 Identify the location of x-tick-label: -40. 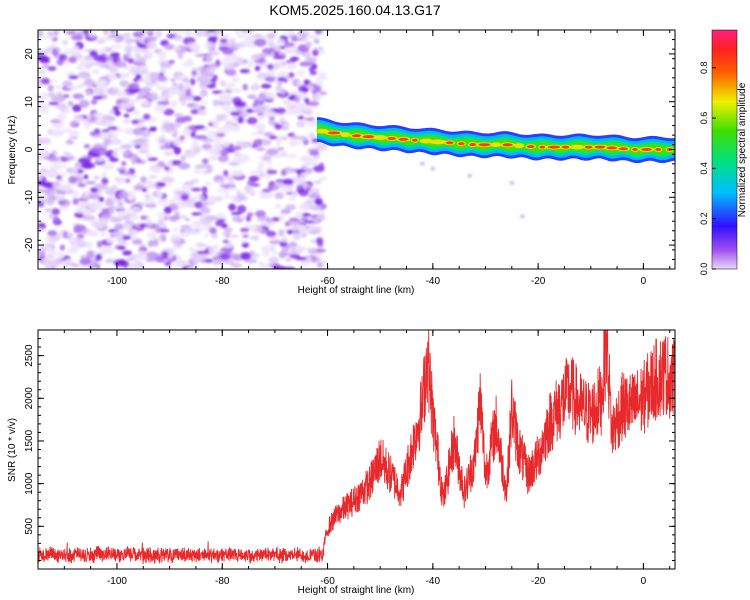
(433, 581).